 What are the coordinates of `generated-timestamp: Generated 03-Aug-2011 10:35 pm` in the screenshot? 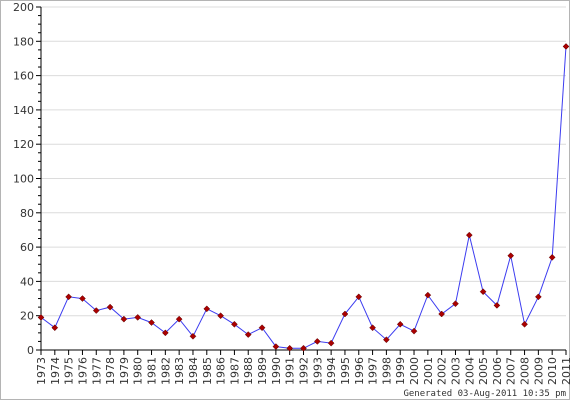 It's located at (484, 394).